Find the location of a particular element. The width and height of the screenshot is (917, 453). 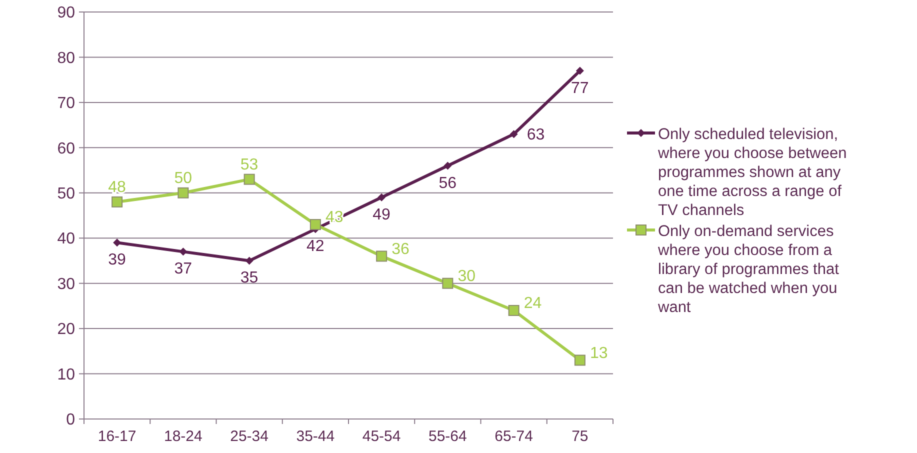

y-tick-label: 20 is located at coordinates (66, 329).